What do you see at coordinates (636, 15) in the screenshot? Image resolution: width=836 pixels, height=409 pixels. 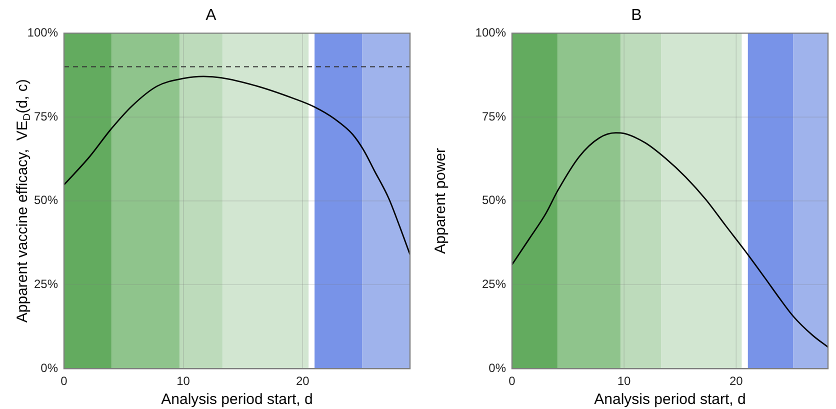 I see `chart-title: B` at bounding box center [636, 15].